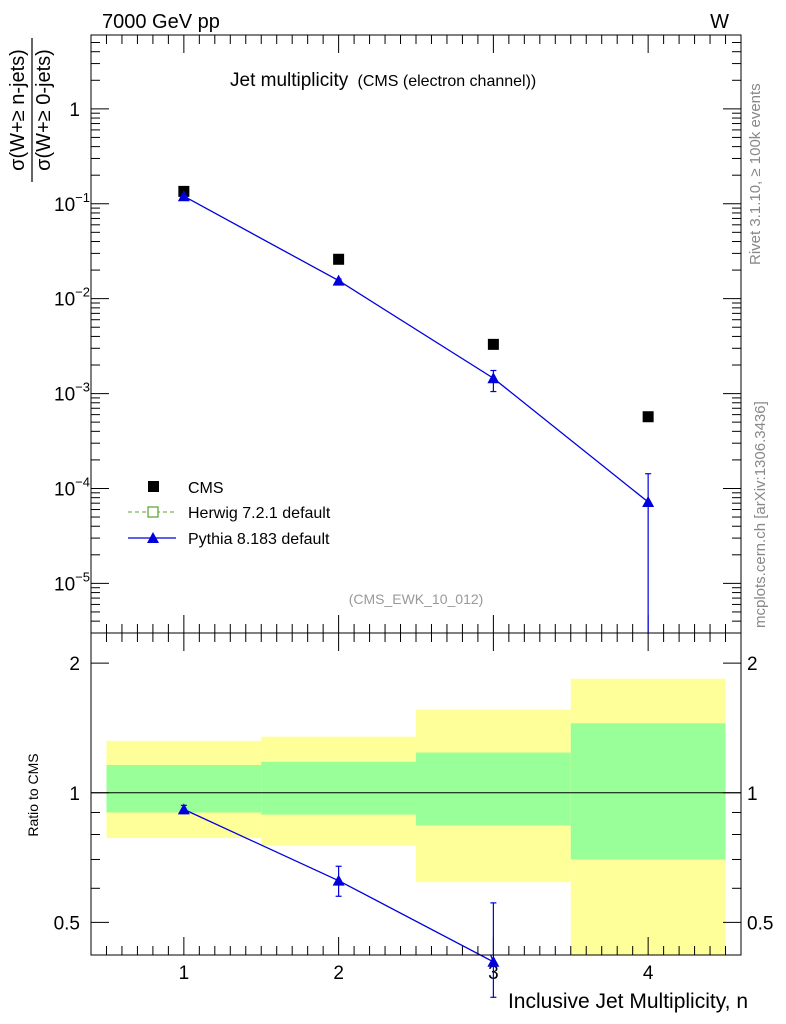  Describe the element at coordinates (74, 794) in the screenshot. I see `ratio-ytick-label-left: 1` at that location.